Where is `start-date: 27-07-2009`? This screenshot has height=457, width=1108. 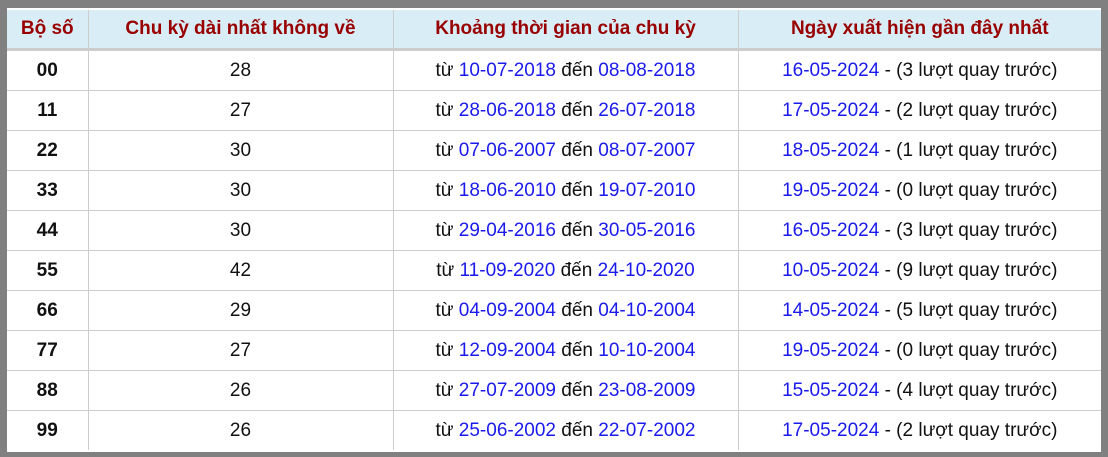
start-date: 27-07-2009 is located at coordinates (507, 390).